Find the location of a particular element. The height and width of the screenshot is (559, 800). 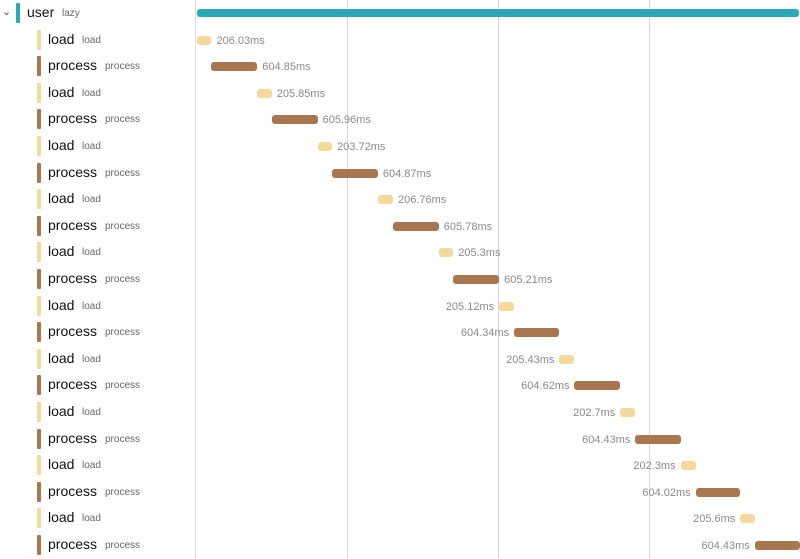

chevron-down-icon: ⌄ is located at coordinates (6, 12).